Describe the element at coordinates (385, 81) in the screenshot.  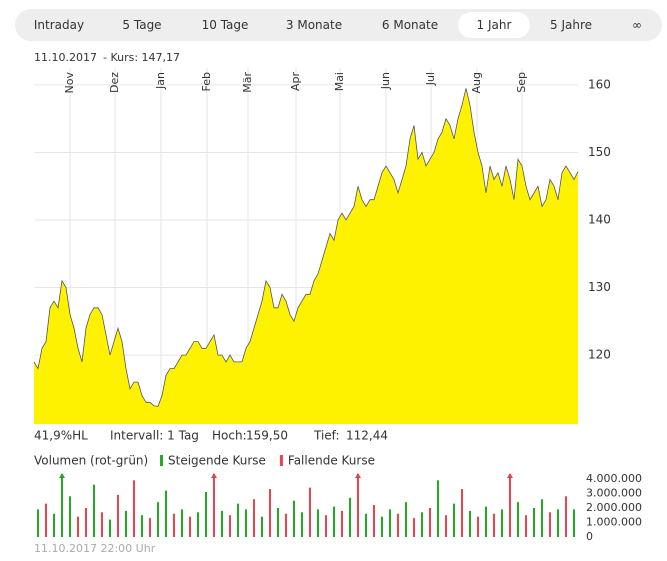
I see `x-tick-label: Jun` at that location.